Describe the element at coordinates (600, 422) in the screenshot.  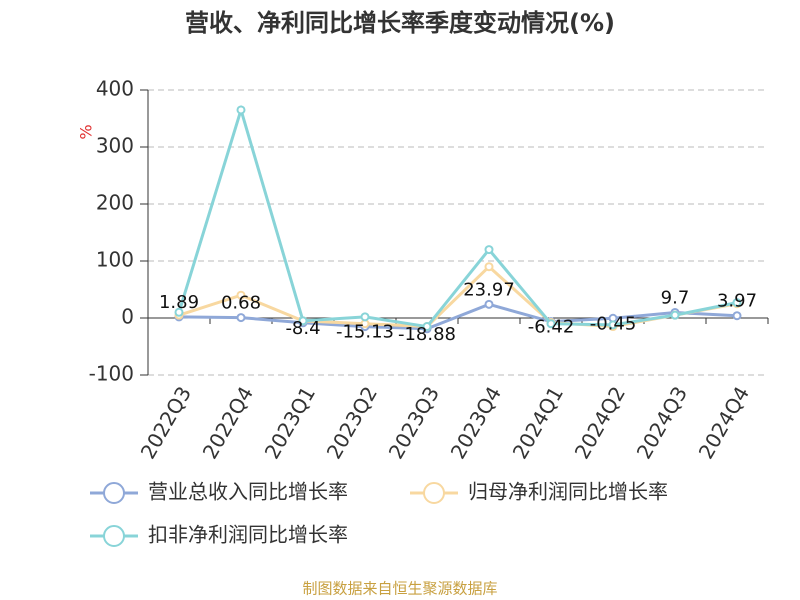
I see `x-tick-label: 2024Q2` at that location.